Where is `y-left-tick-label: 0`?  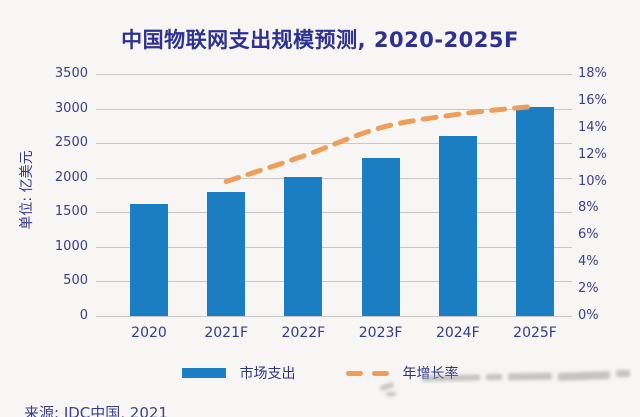
y-left-tick-label: 0 is located at coordinates (83, 315).